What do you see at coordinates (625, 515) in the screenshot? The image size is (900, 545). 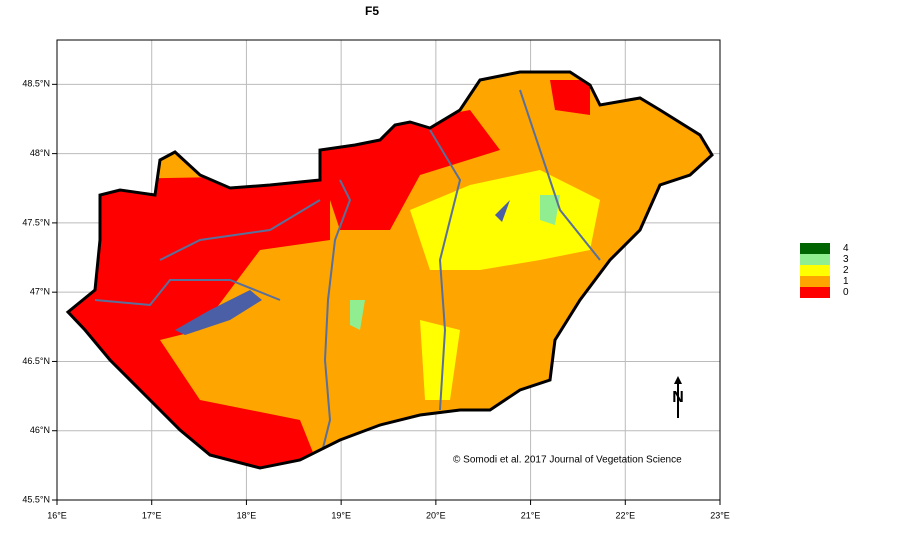 I see `x-tick-label: 22°E` at bounding box center [625, 515].